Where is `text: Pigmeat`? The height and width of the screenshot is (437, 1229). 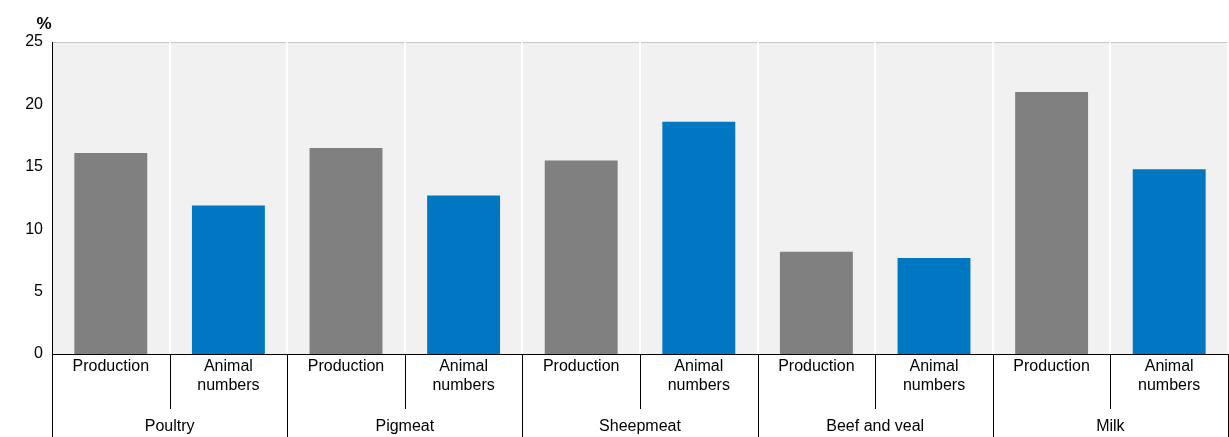
text: Pigmeat is located at coordinates (405, 426).